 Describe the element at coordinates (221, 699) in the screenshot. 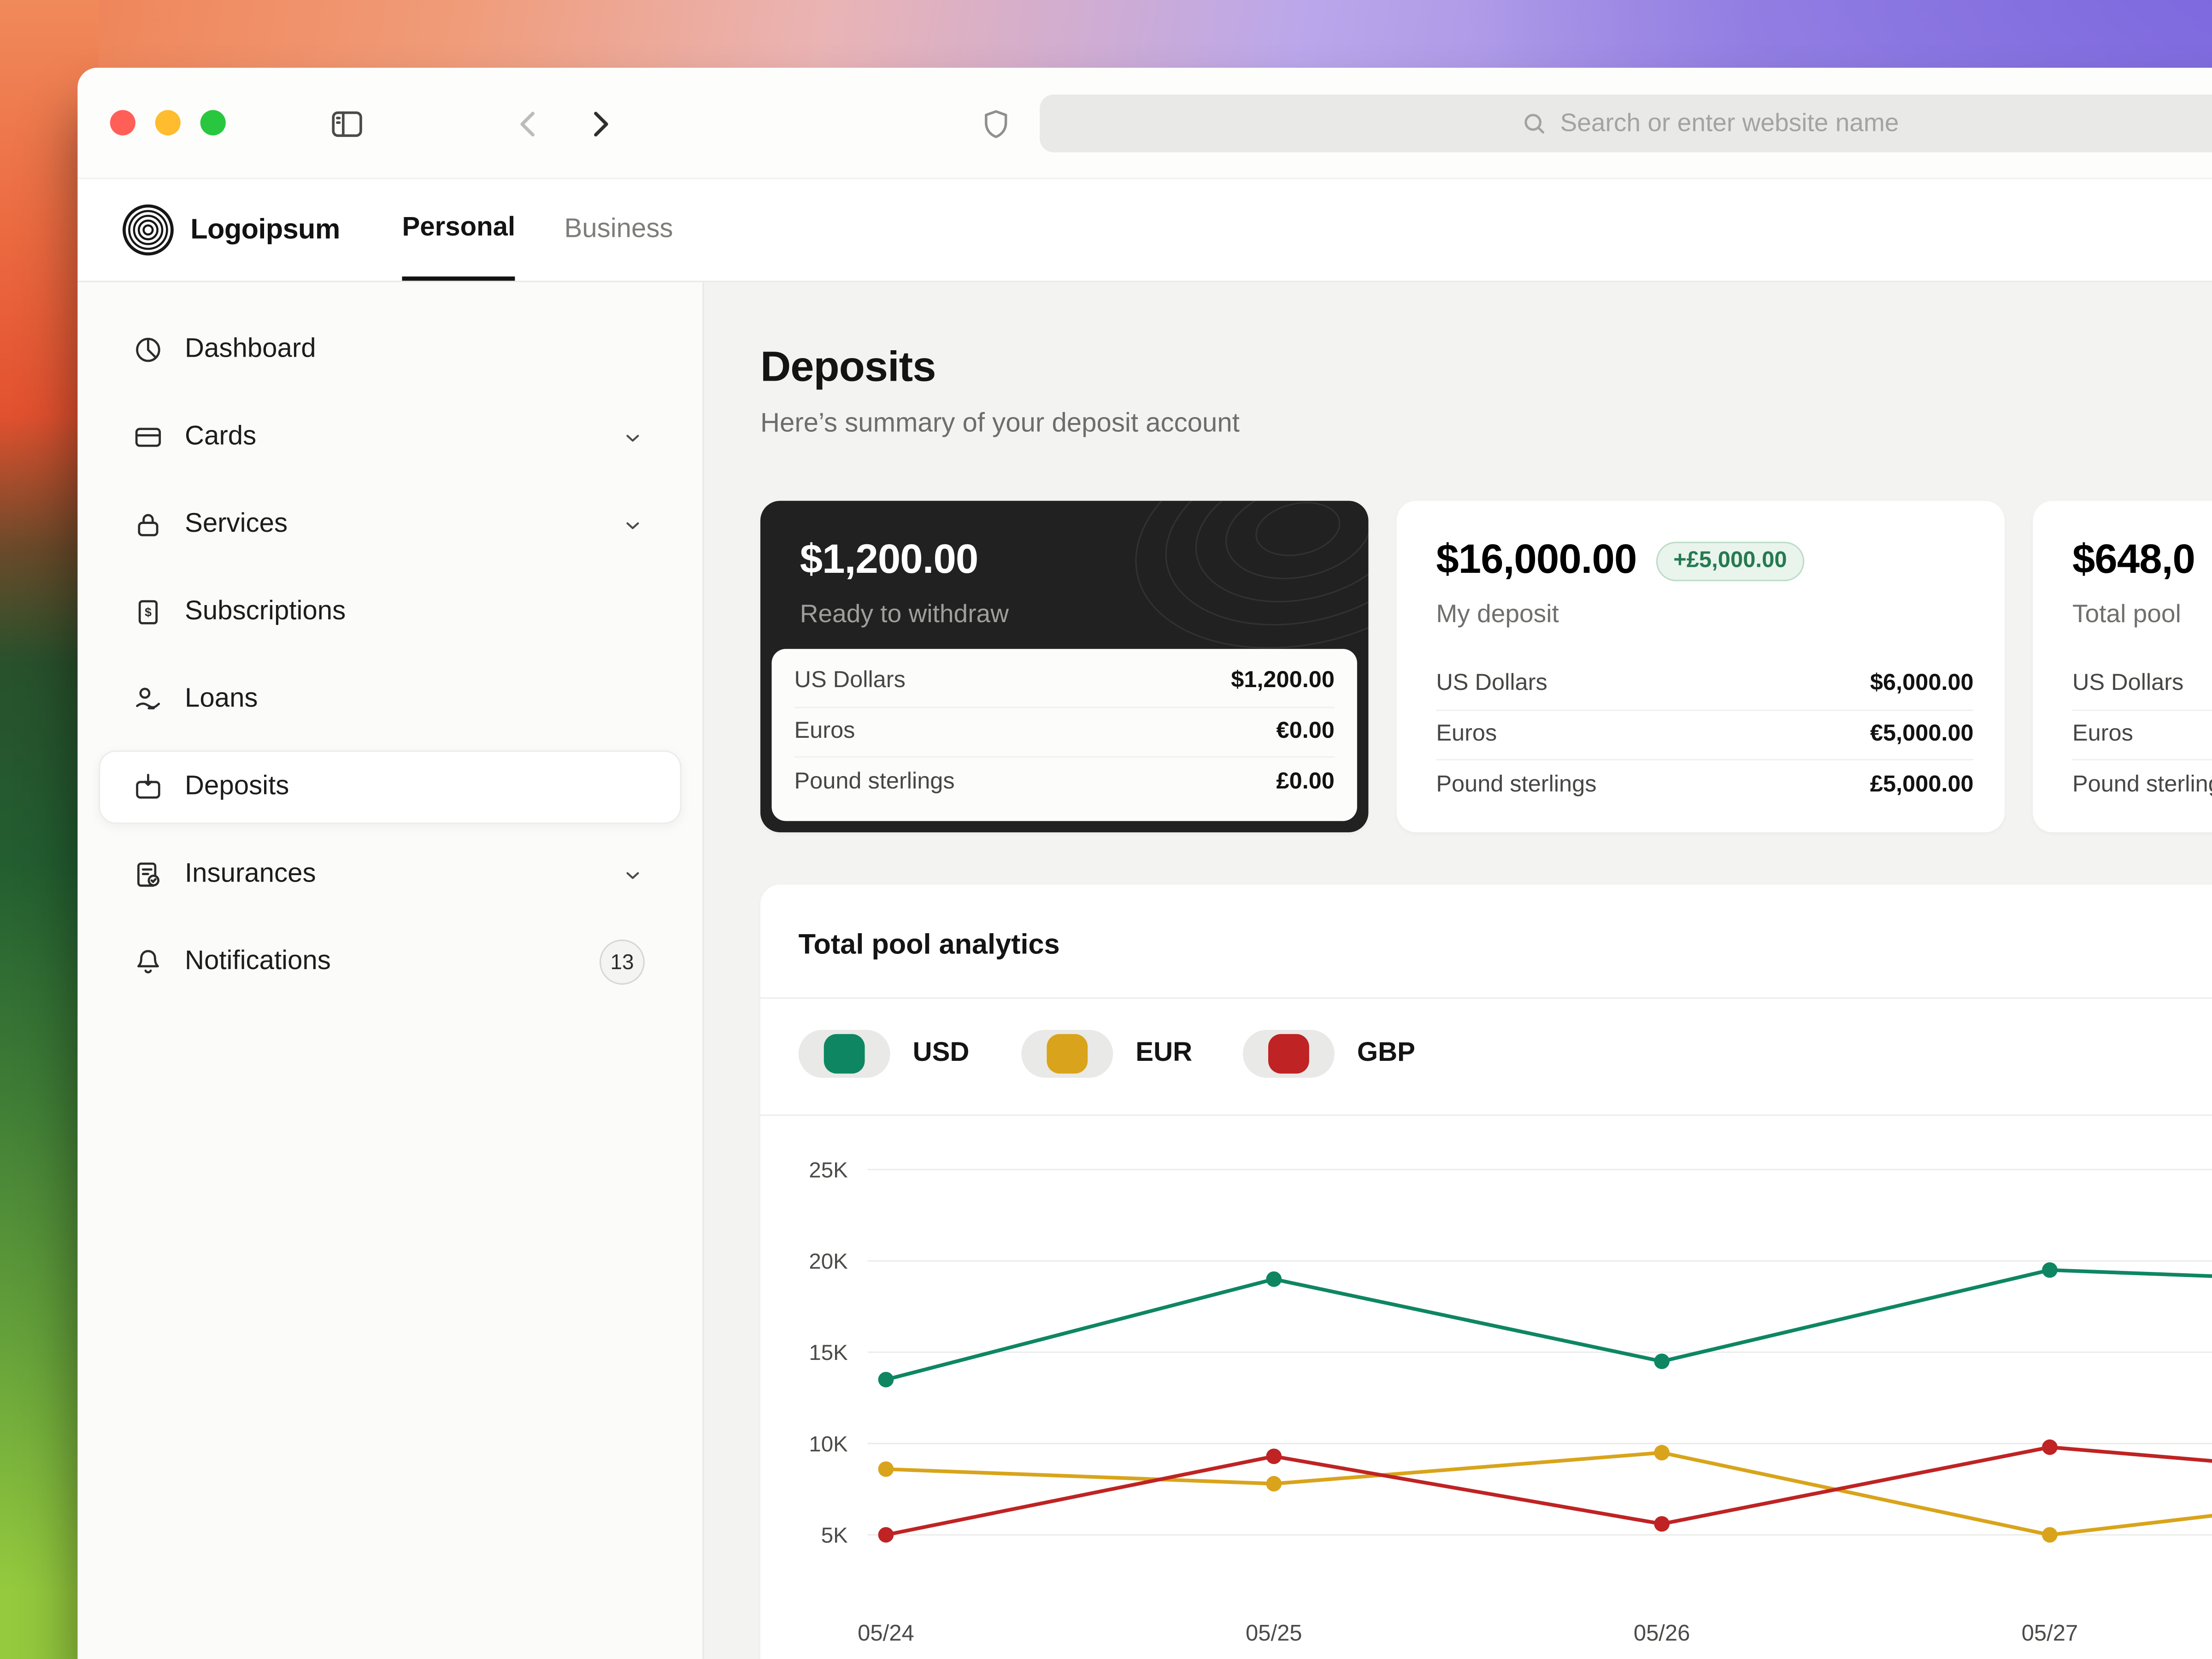

I see `sidebar-item-label: Loans` at that location.